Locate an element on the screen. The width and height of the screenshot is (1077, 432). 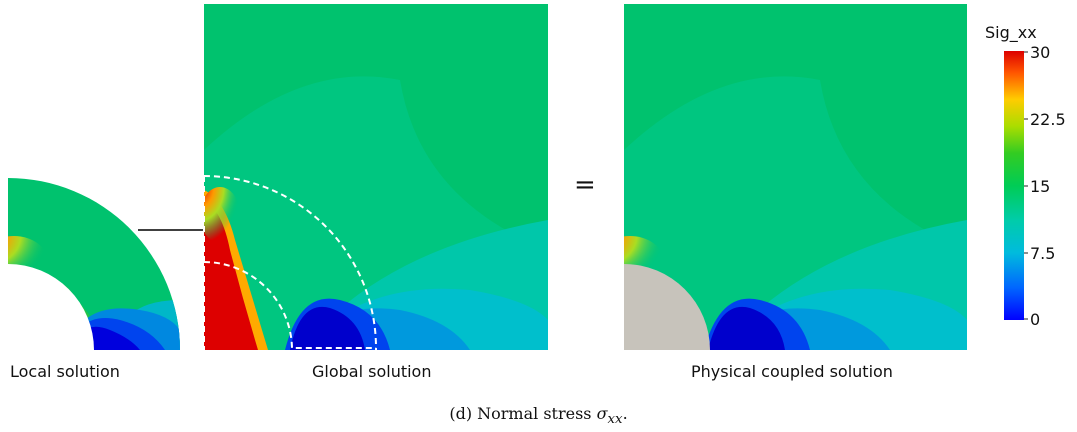
colorbar-tick-22-5: 22.5 is located at coordinates (1048, 119).